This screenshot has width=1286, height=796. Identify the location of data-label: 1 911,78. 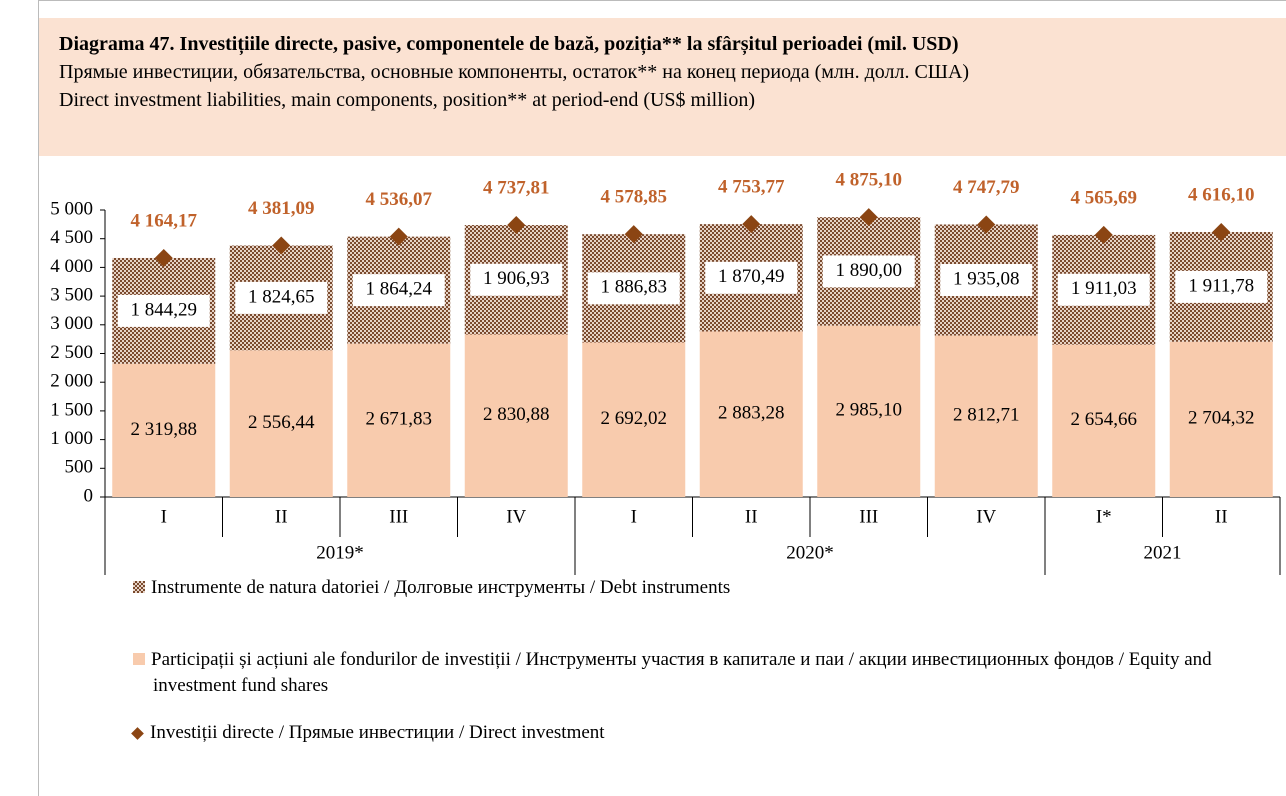
(1221, 285).